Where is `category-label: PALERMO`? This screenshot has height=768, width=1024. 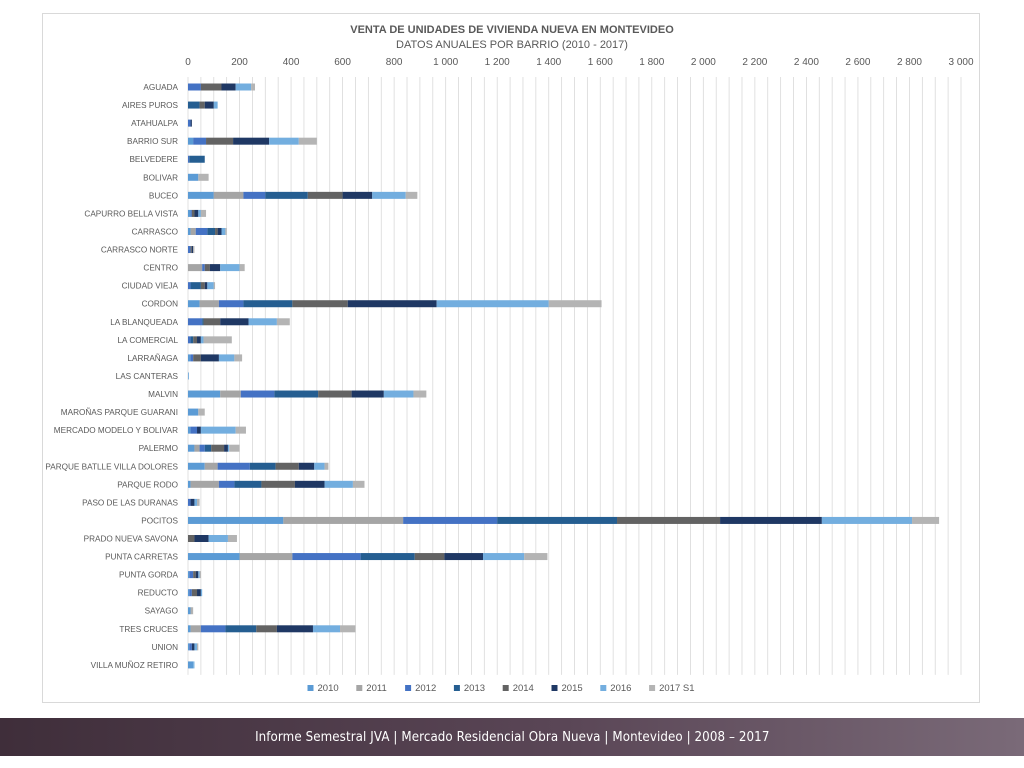
category-label: PALERMO is located at coordinates (158, 448).